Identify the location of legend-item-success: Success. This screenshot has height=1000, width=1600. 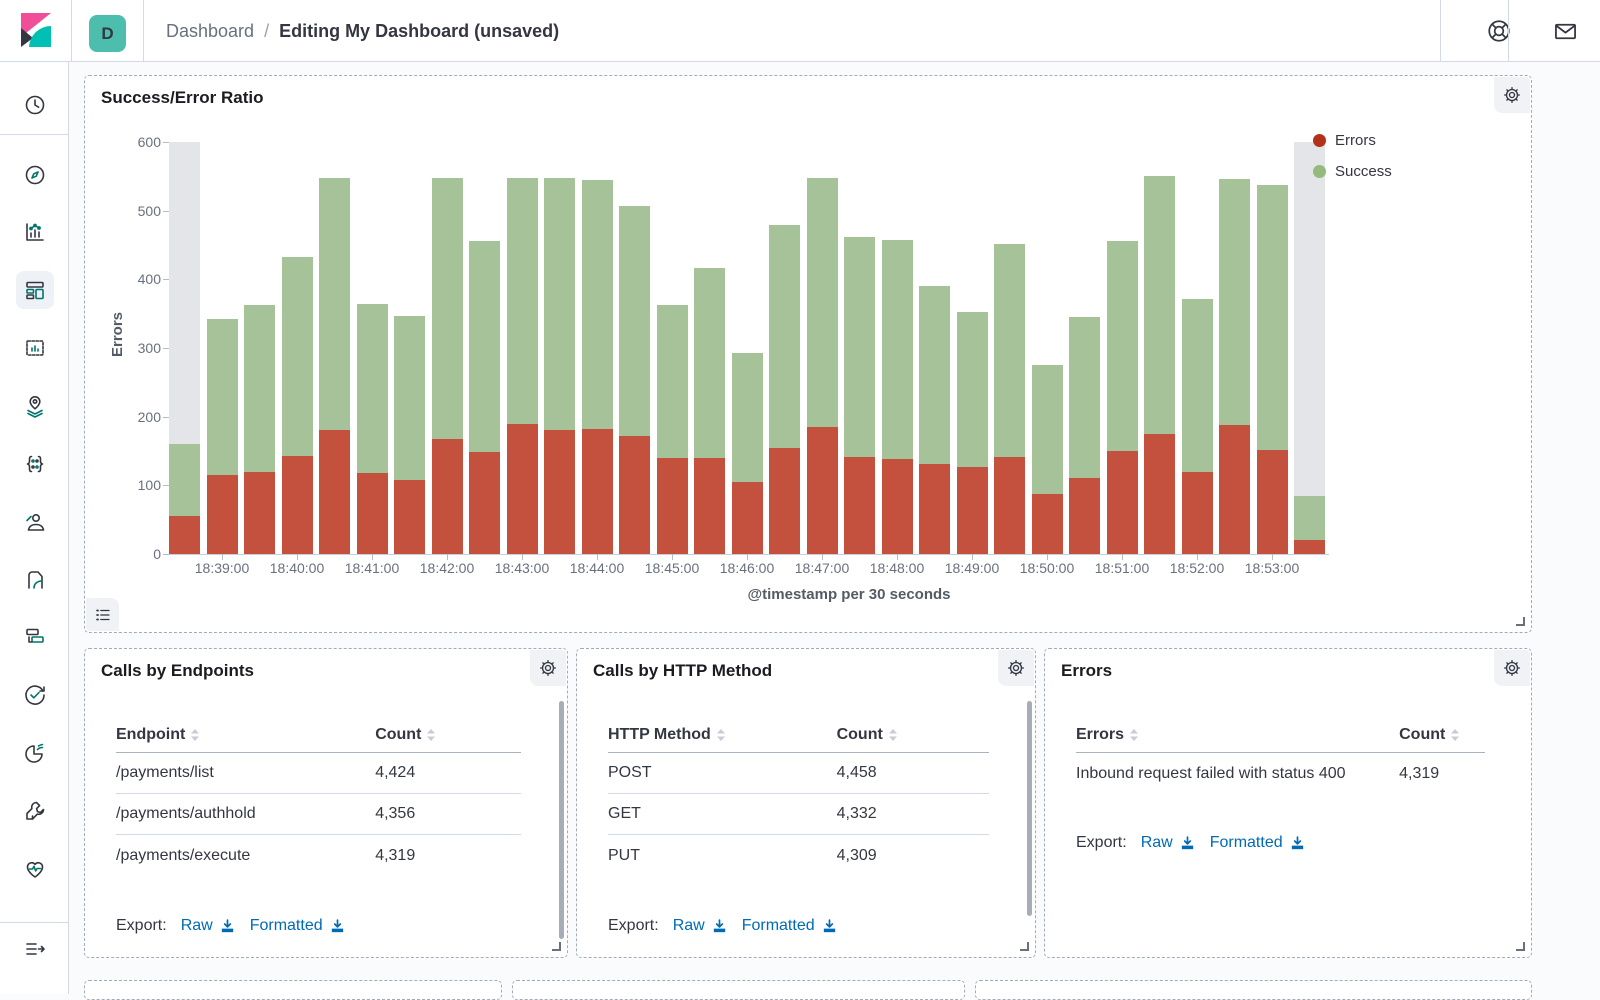
(1352, 171).